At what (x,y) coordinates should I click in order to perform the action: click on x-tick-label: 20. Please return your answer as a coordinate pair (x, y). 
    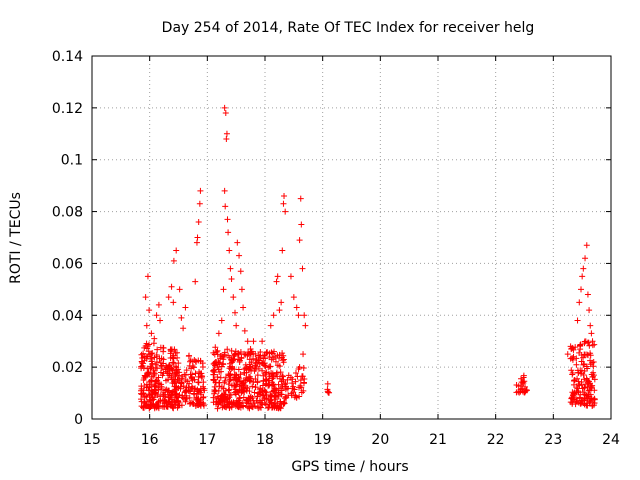
    Looking at the image, I should click on (380, 440).